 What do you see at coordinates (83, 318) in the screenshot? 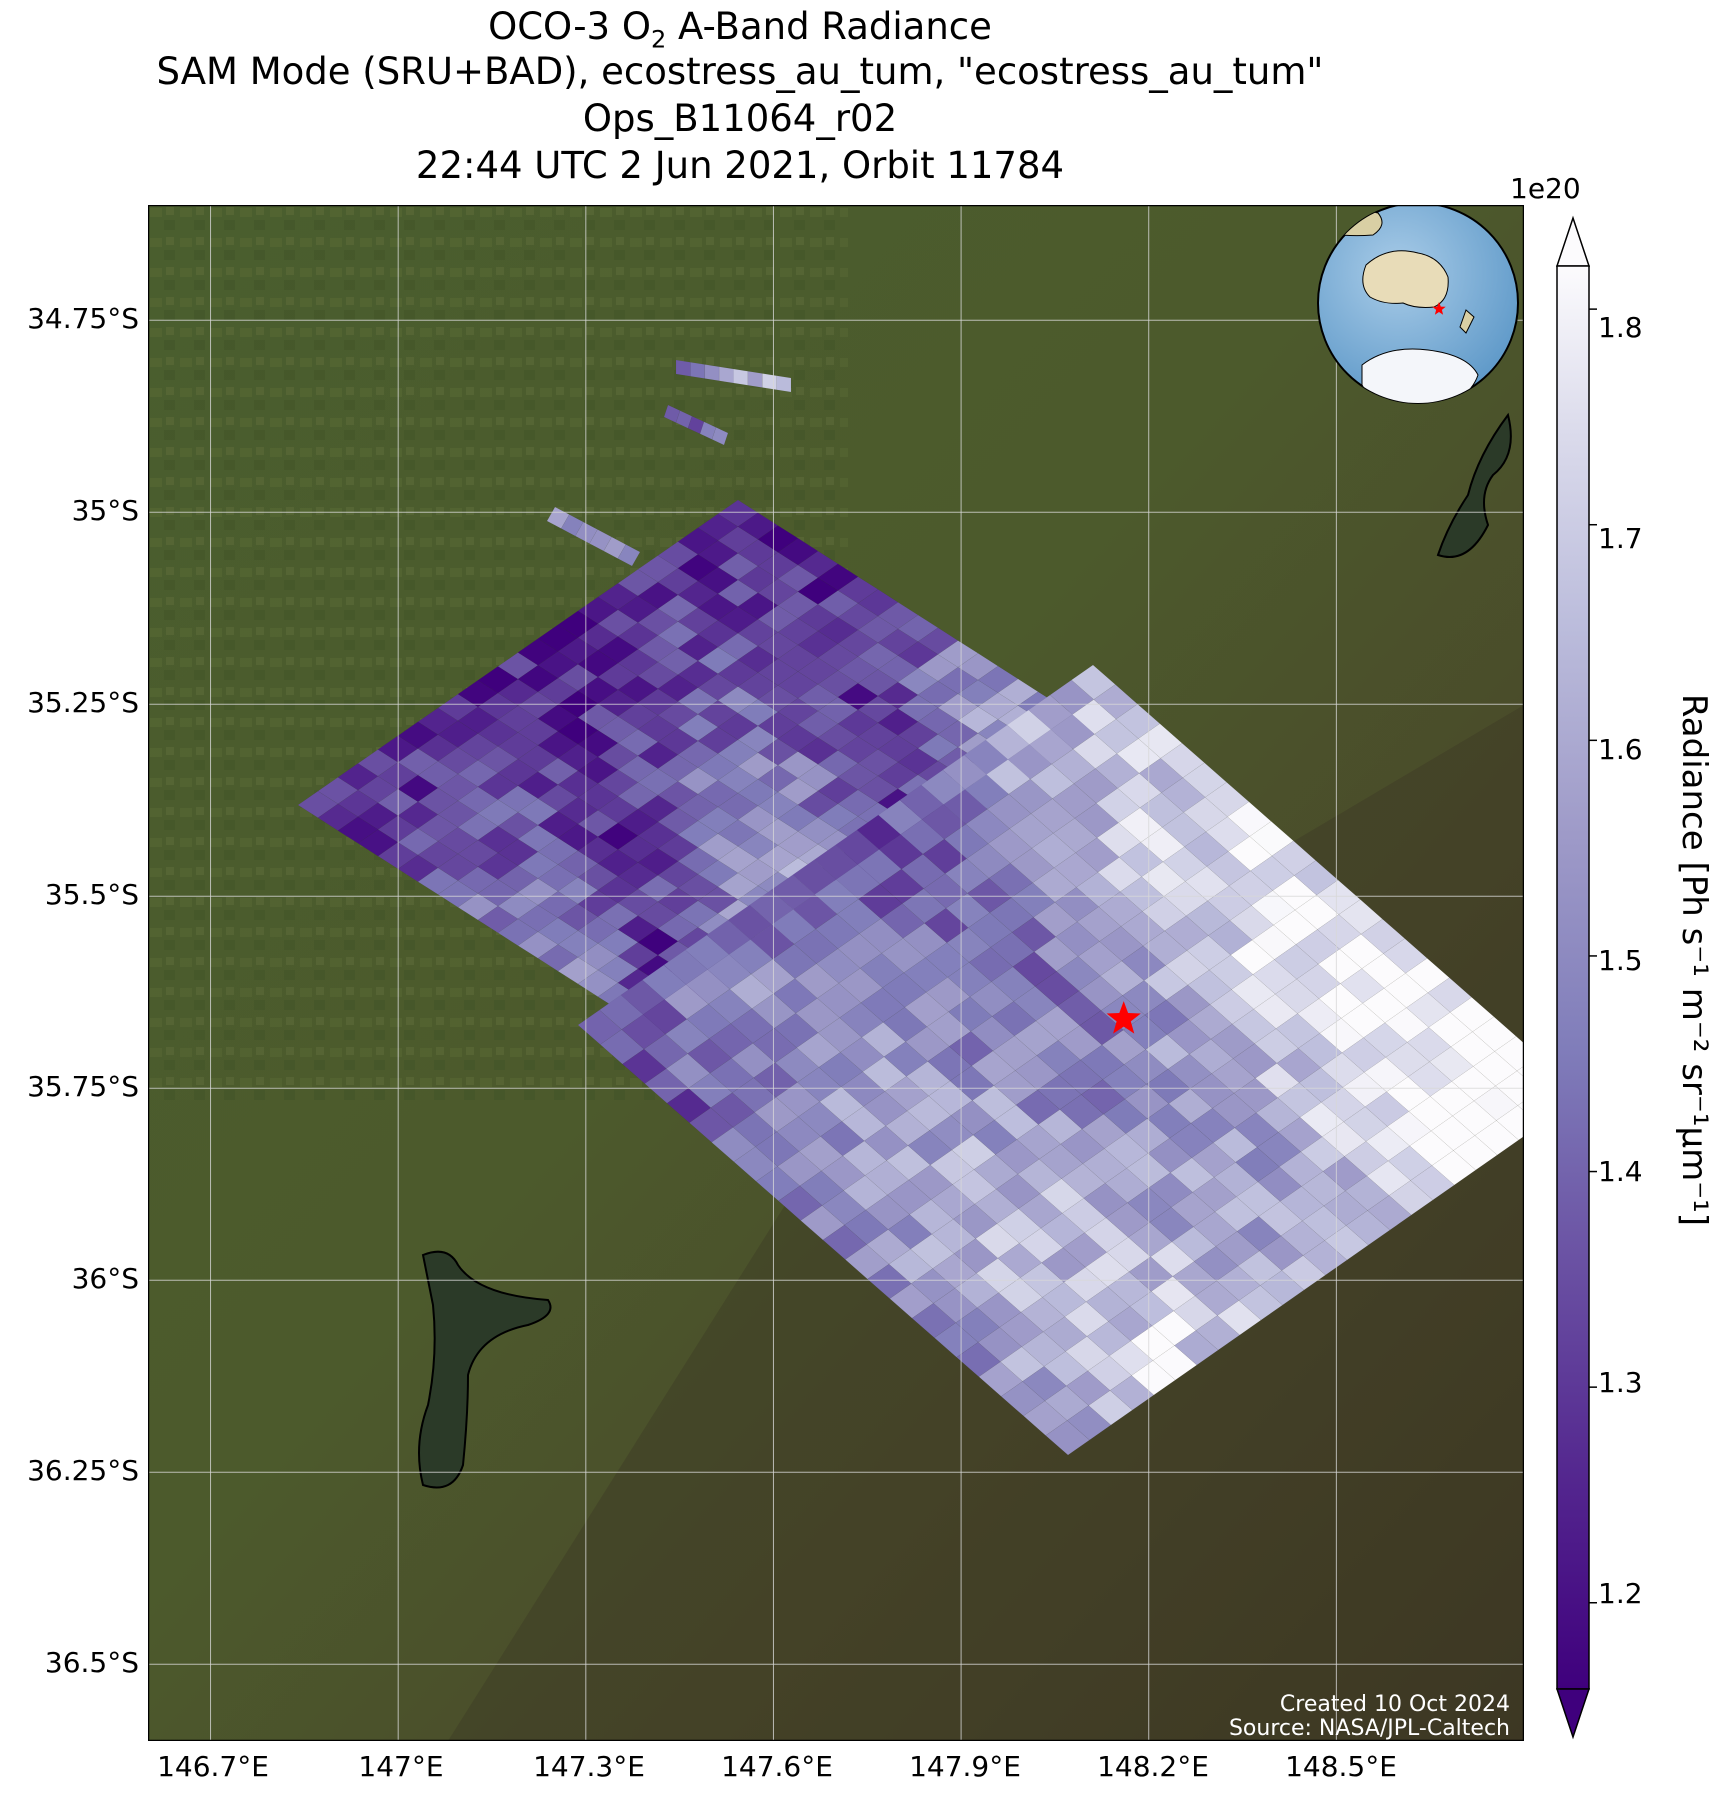
I see `lat-tick-label: 34.75°S` at bounding box center [83, 318].